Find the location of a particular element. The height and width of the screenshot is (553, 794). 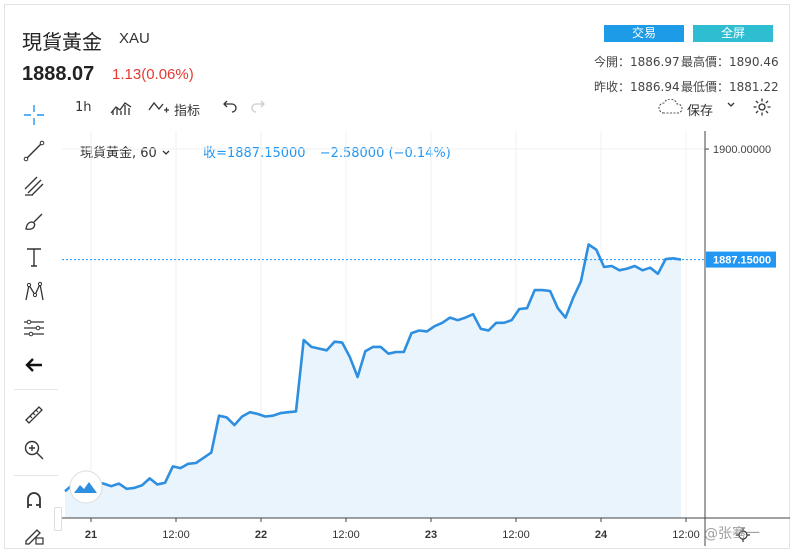

legend-close: 收=1887.15000 is located at coordinates (254, 153).